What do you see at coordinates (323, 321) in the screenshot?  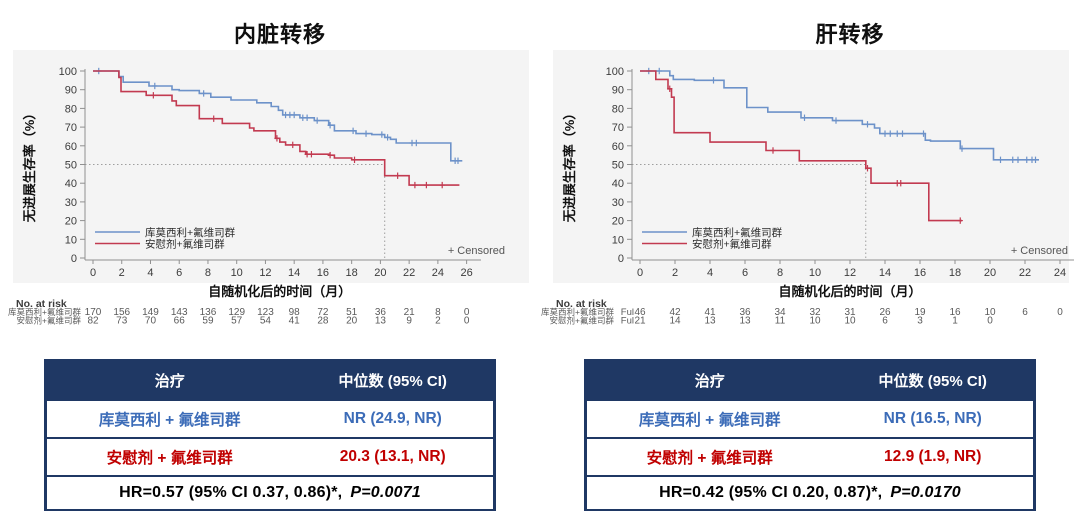 I see `svg-text: 28` at bounding box center [323, 321].